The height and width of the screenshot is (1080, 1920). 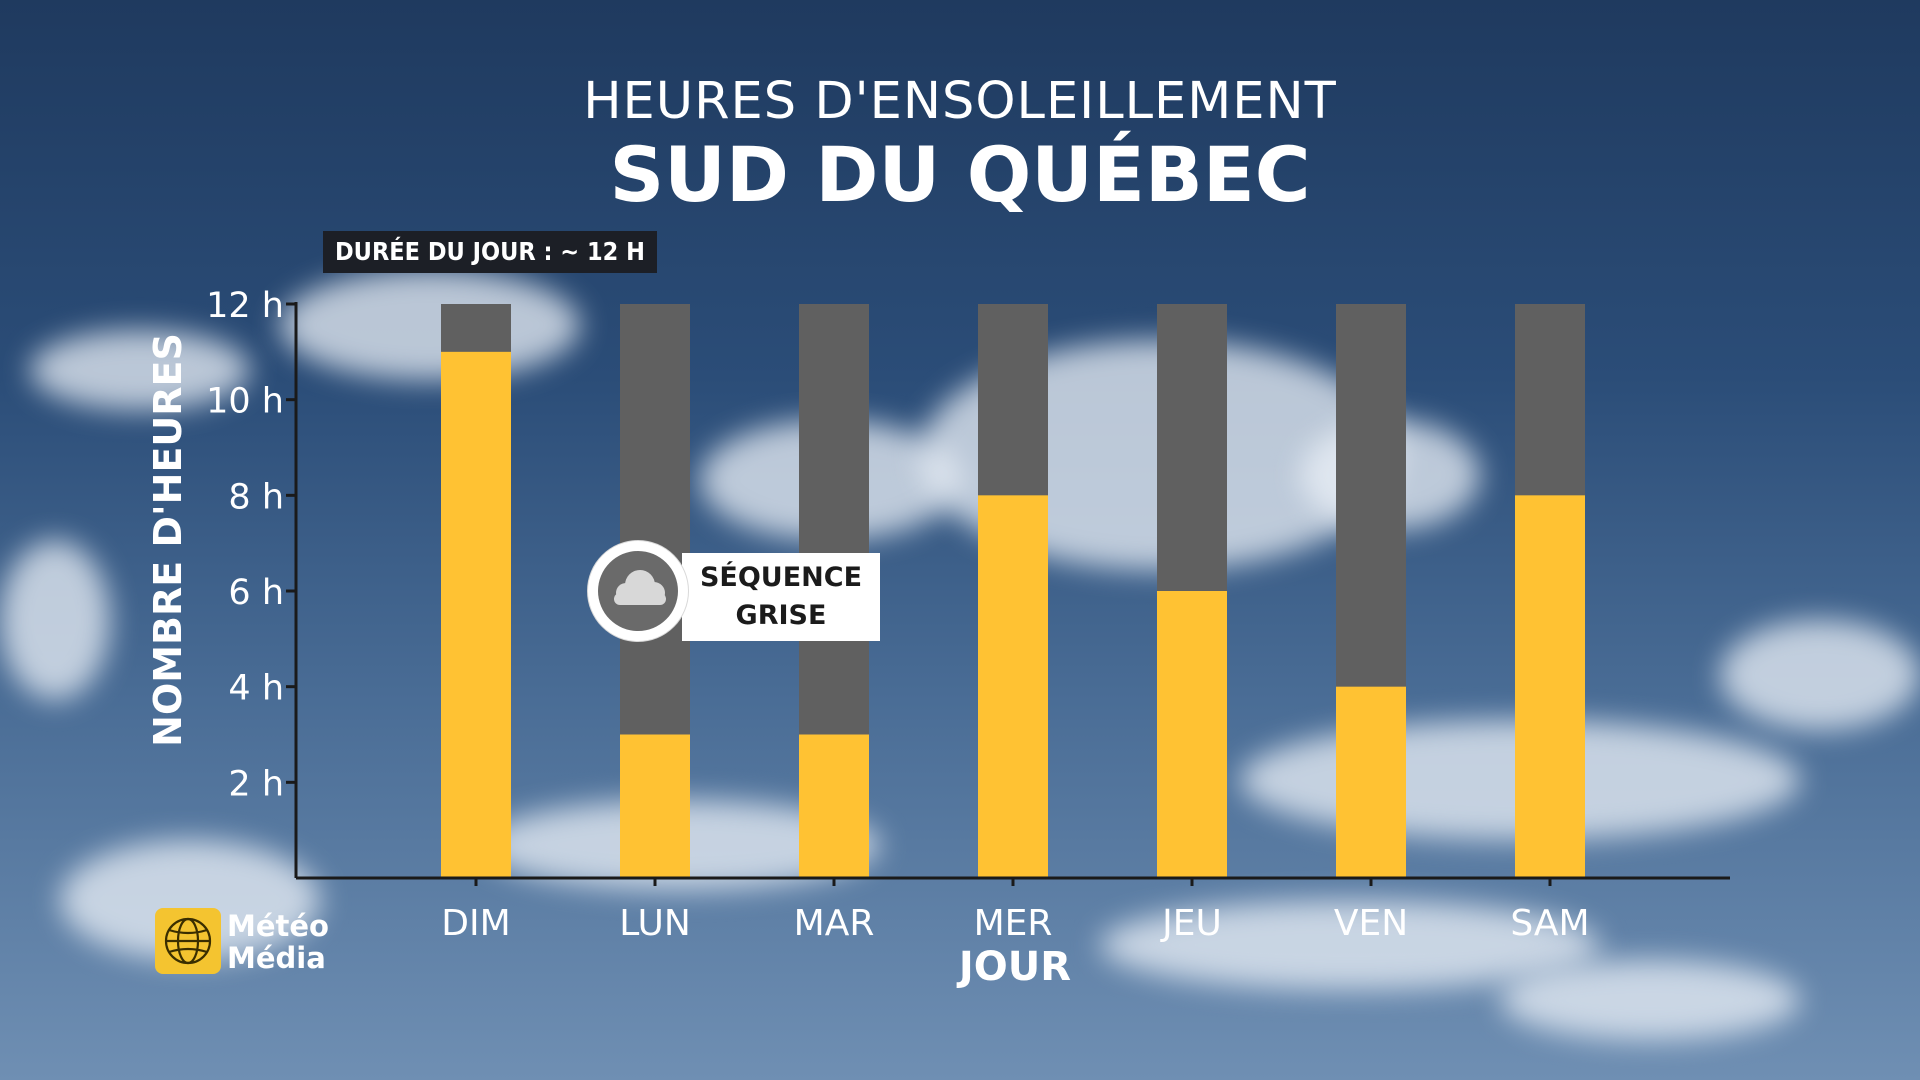 I want to click on bar-sun-dim, so click(x=476, y=614).